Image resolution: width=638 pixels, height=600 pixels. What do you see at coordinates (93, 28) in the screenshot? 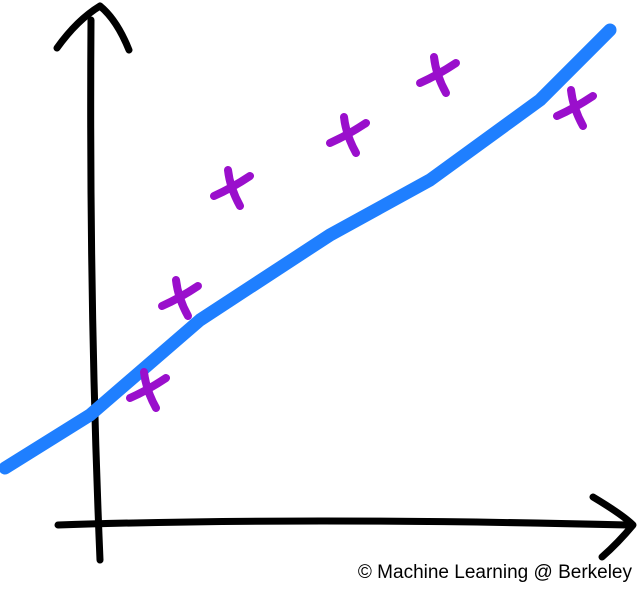
I see `y-arrow` at bounding box center [93, 28].